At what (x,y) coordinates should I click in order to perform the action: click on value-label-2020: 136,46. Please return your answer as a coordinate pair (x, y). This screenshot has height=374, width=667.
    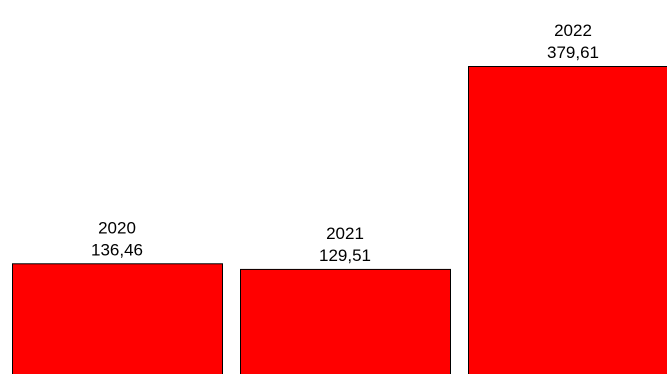
    Looking at the image, I should click on (117, 249).